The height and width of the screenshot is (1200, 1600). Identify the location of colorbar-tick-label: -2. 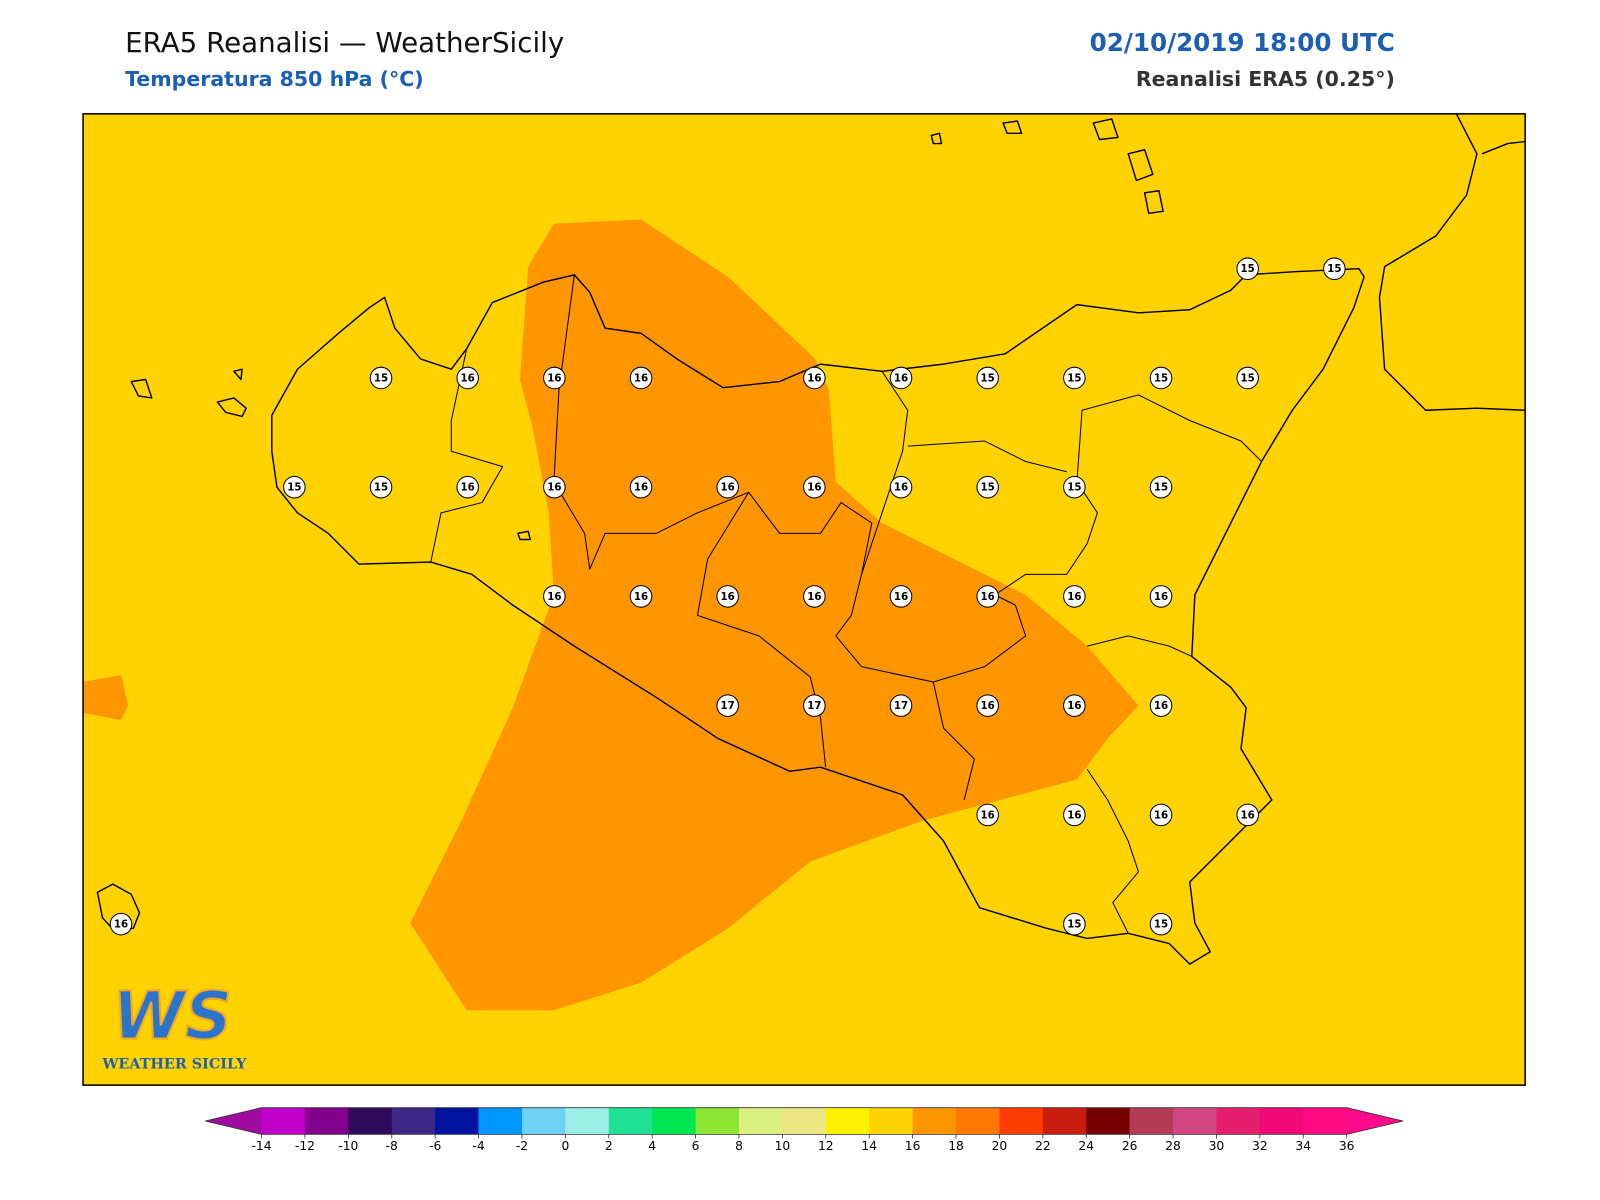
(522, 1146).